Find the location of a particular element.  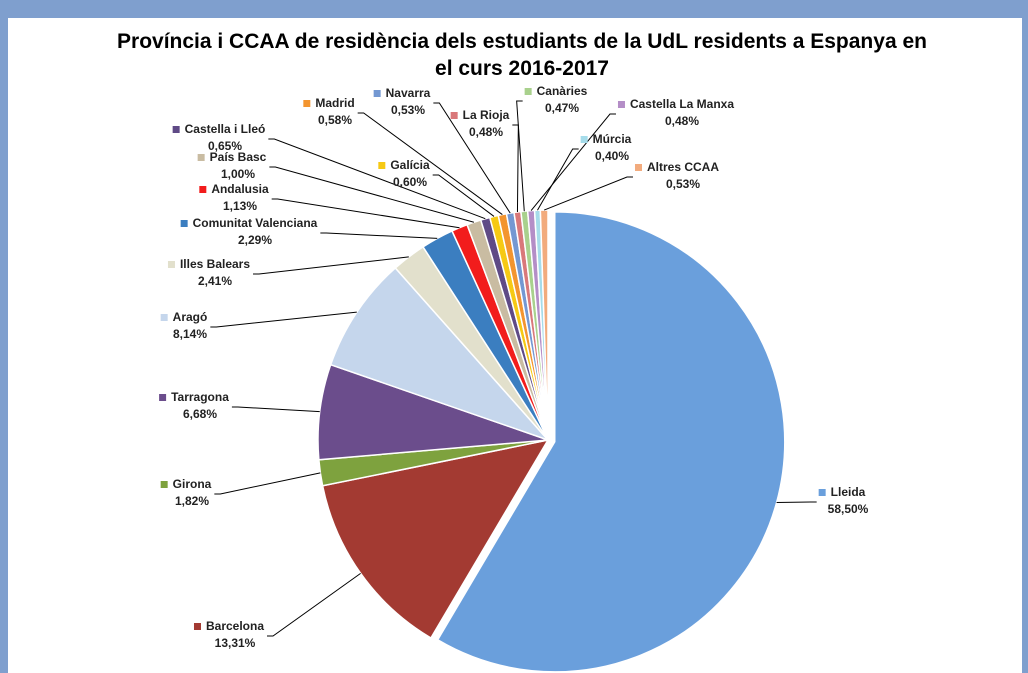

slice-label: Castella La Manxa is located at coordinates (682, 104).